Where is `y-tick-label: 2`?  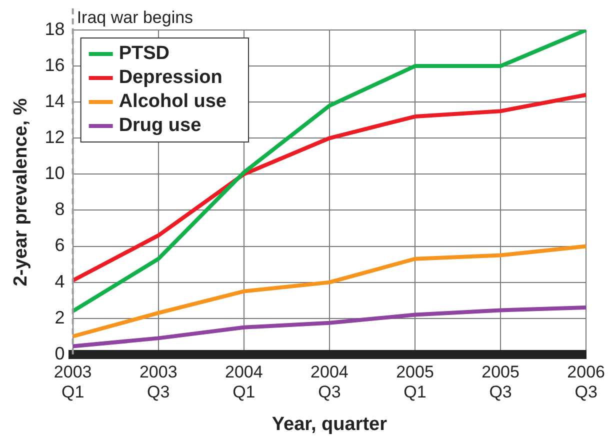 y-tick-label: 2 is located at coordinates (59, 317).